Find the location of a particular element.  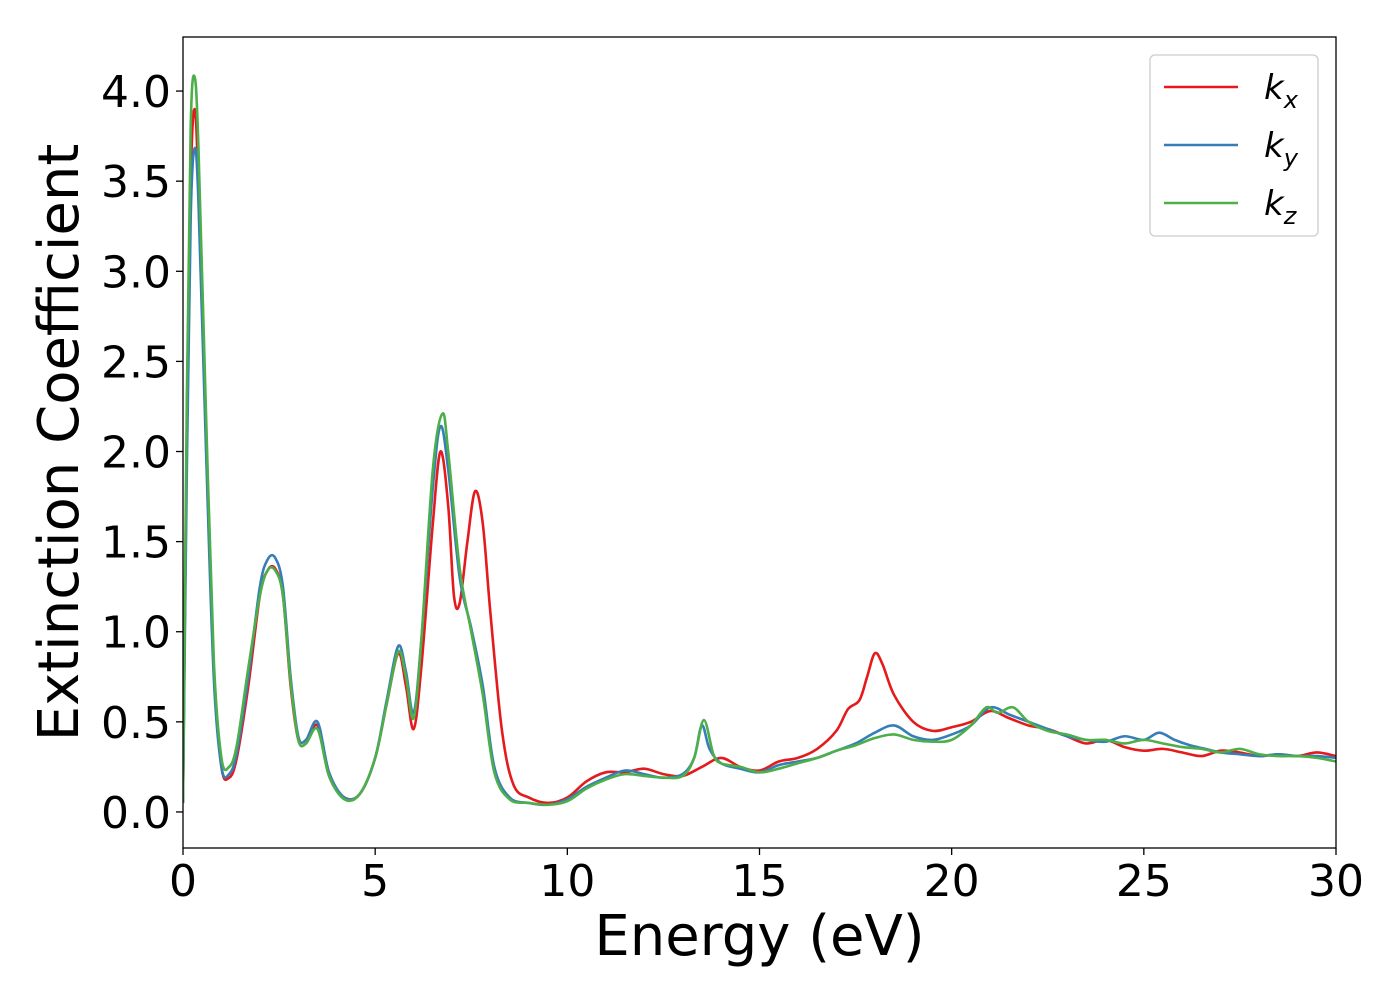

legend-label-y: ky is located at coordinates (1281, 149).